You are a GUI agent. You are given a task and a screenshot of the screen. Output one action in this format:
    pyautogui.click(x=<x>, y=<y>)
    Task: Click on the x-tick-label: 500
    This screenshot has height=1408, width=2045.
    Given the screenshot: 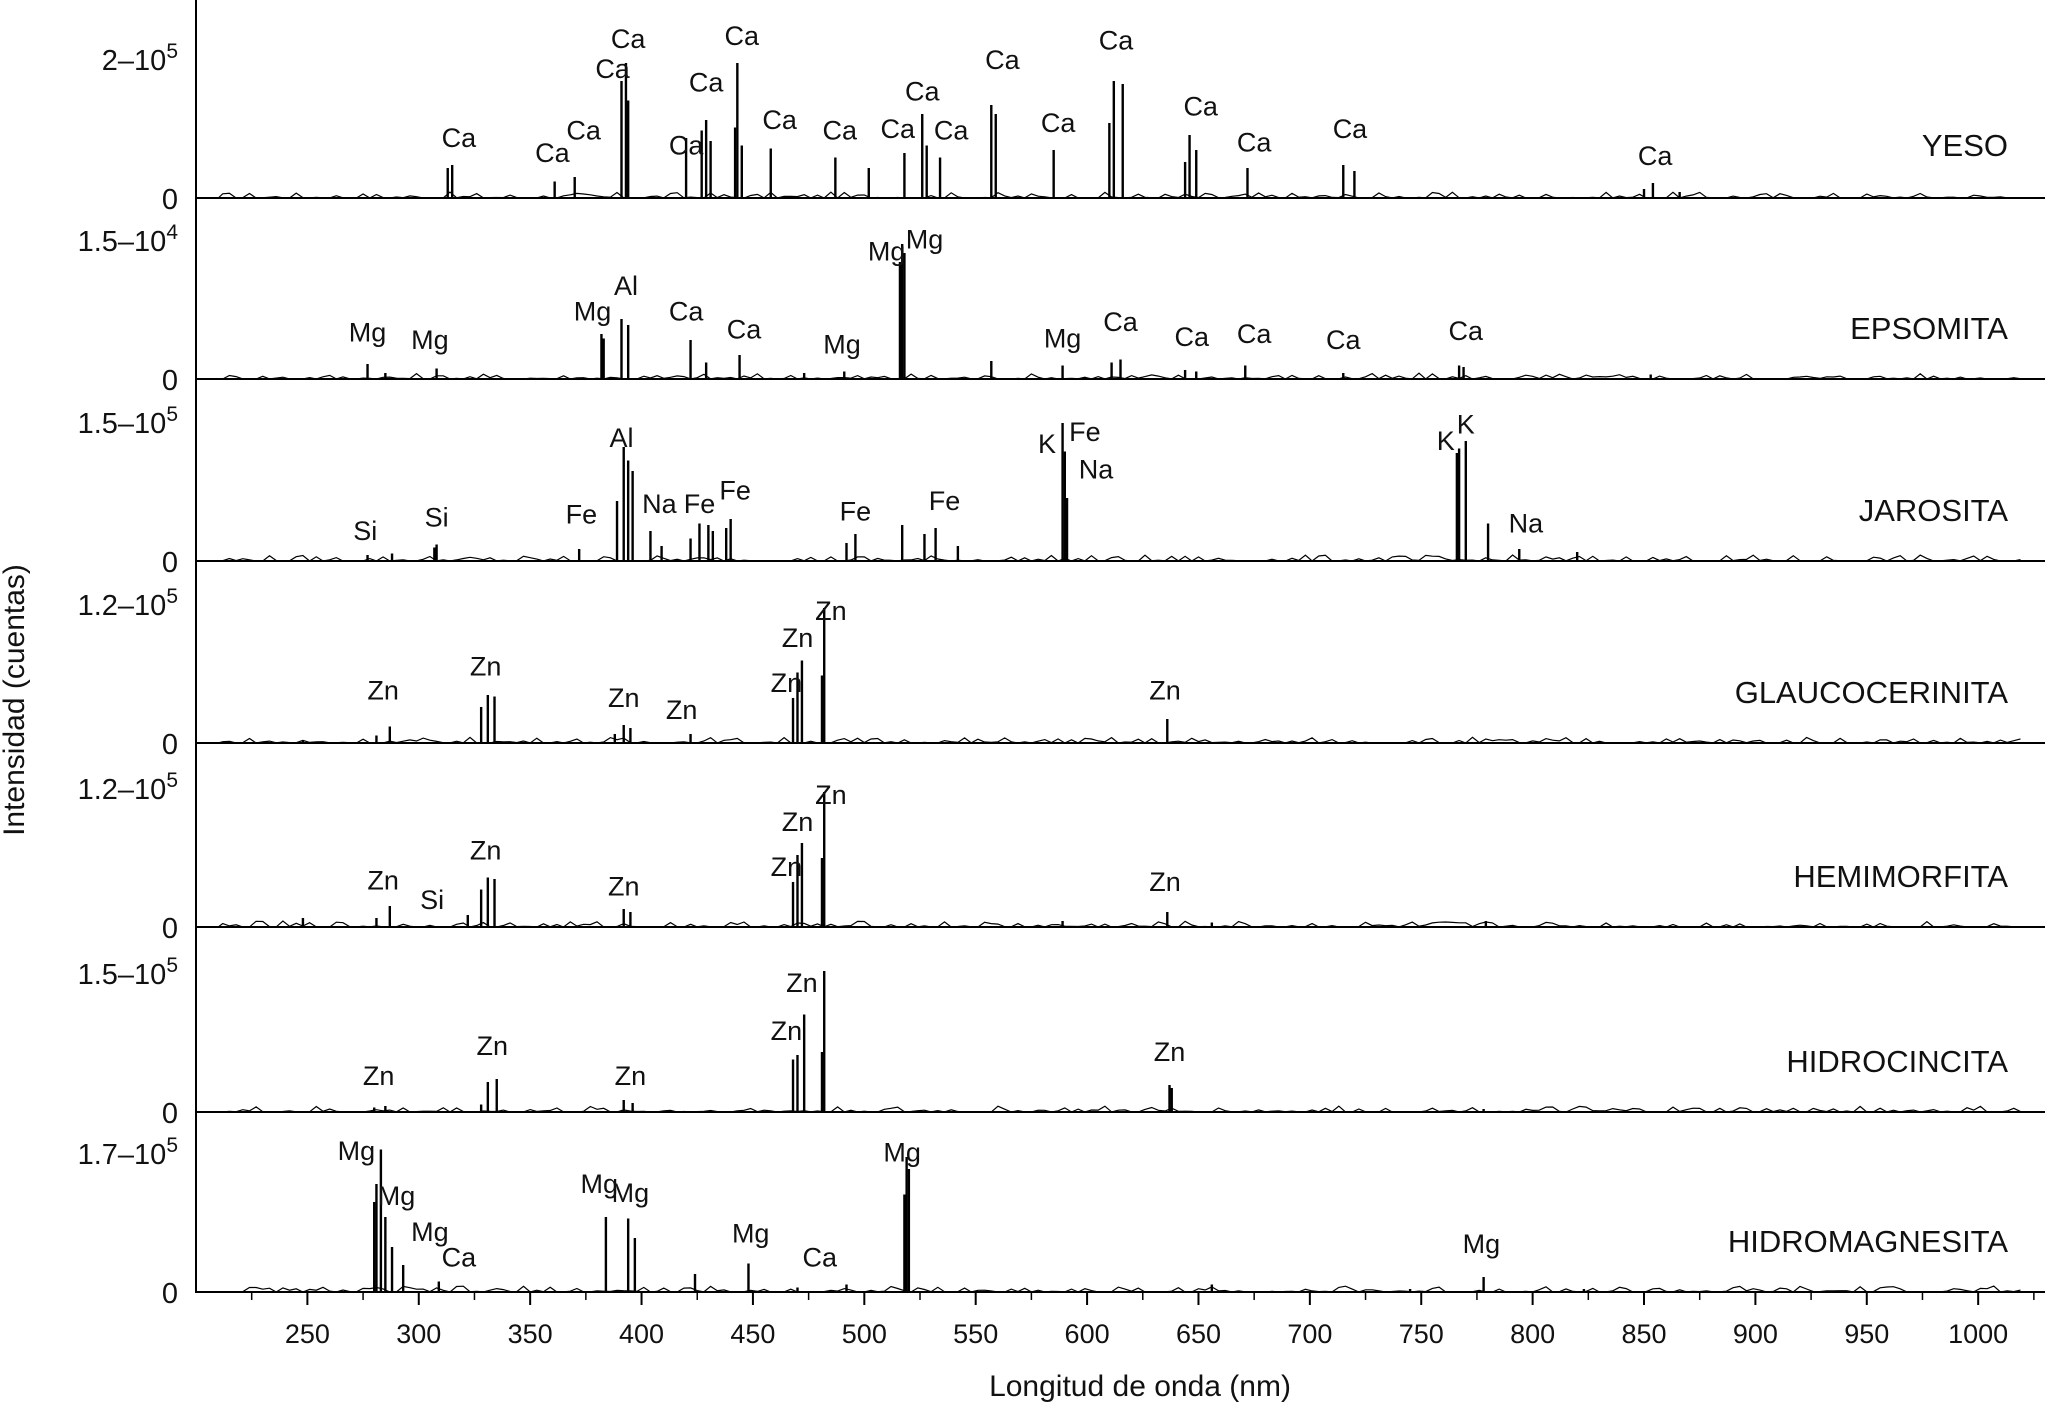 What is the action you would take?
    pyautogui.click(x=864, y=1334)
    